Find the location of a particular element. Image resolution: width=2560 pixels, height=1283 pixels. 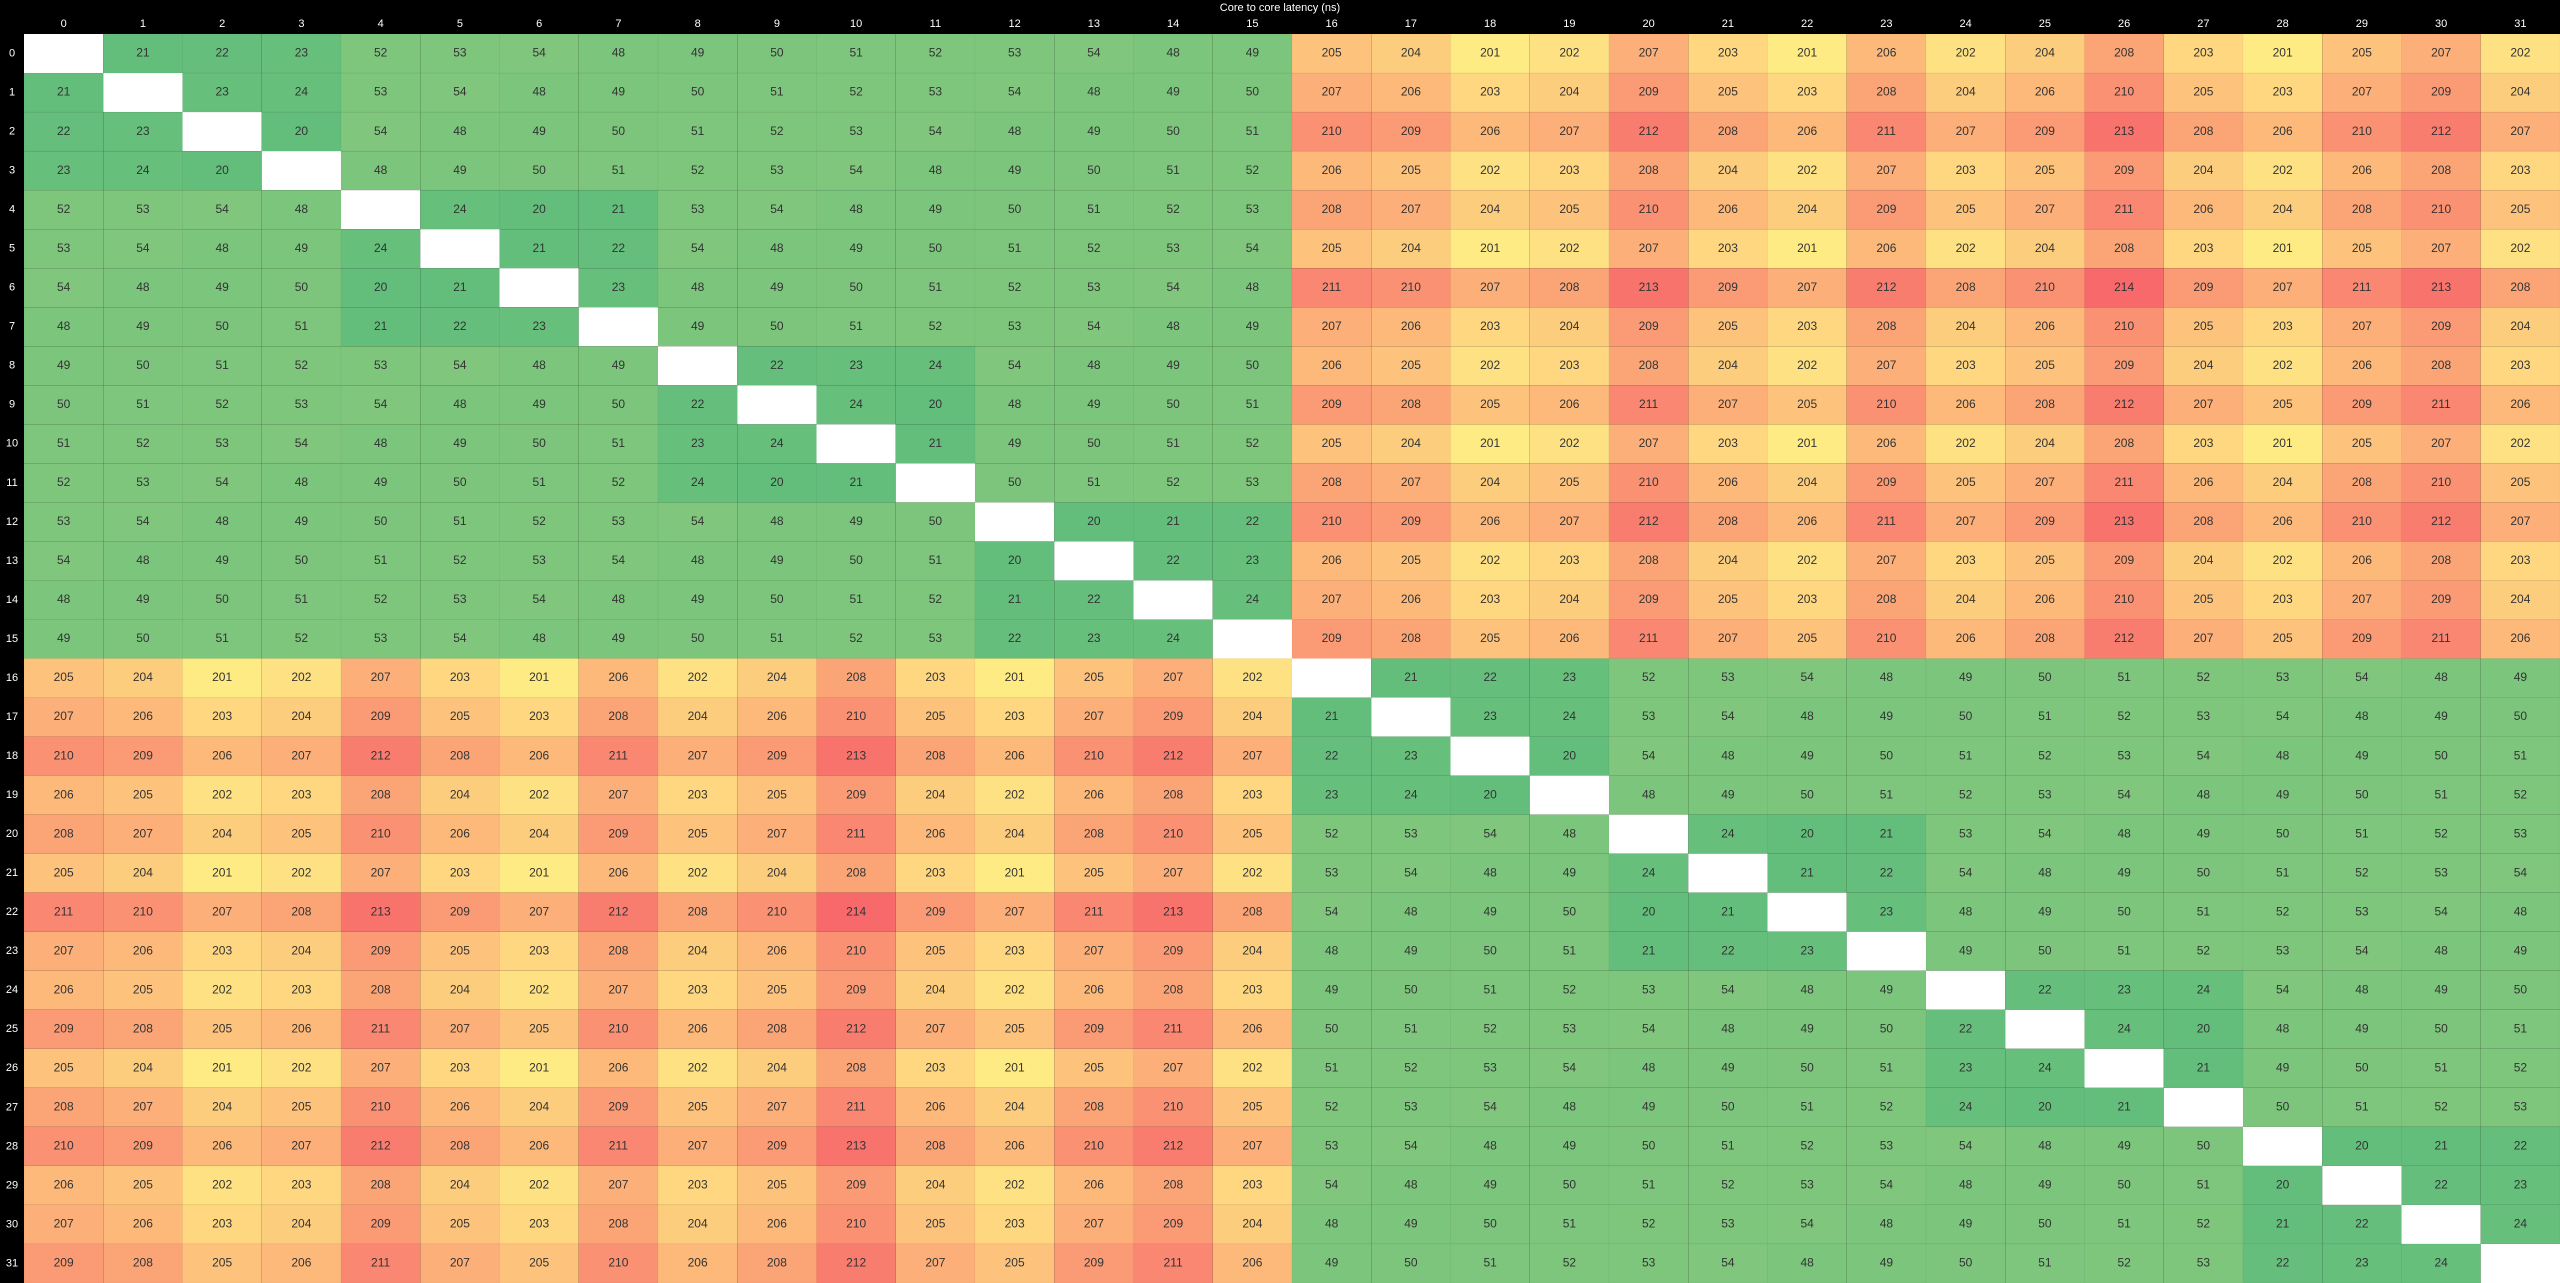

cell-value: 23 is located at coordinates (1570, 677).